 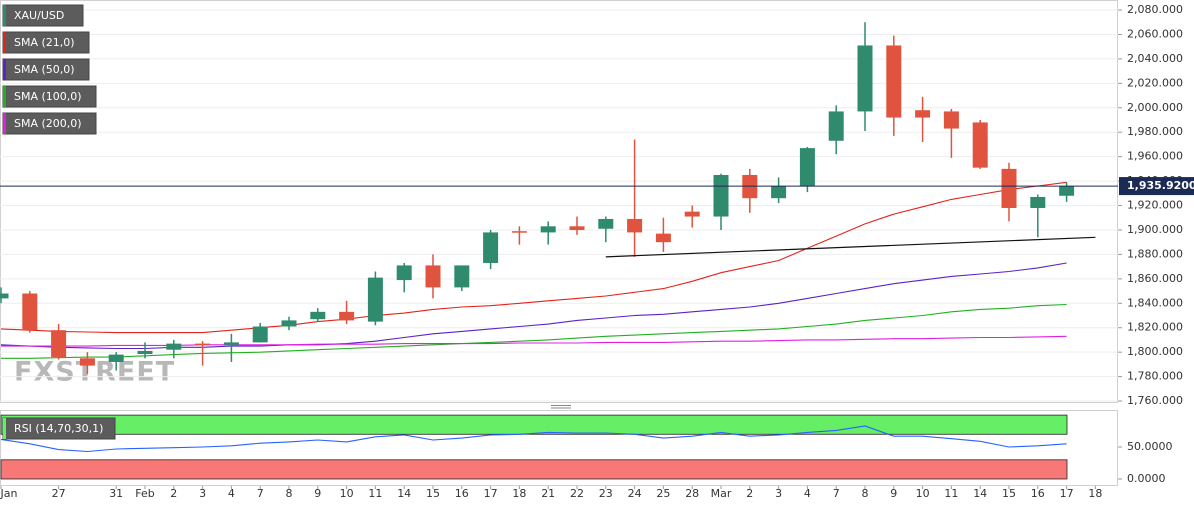 What do you see at coordinates (548, 493) in the screenshot?
I see `x-tick-label: 21` at bounding box center [548, 493].